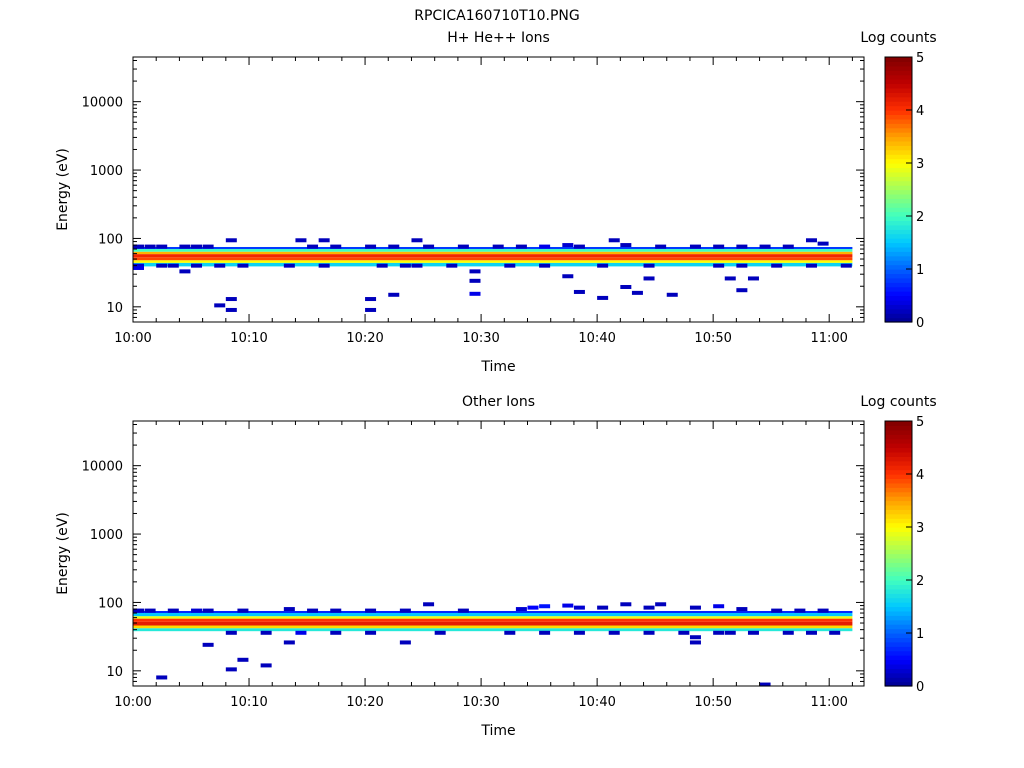  I want to click on y-tick-label: 100, so click(110, 603).